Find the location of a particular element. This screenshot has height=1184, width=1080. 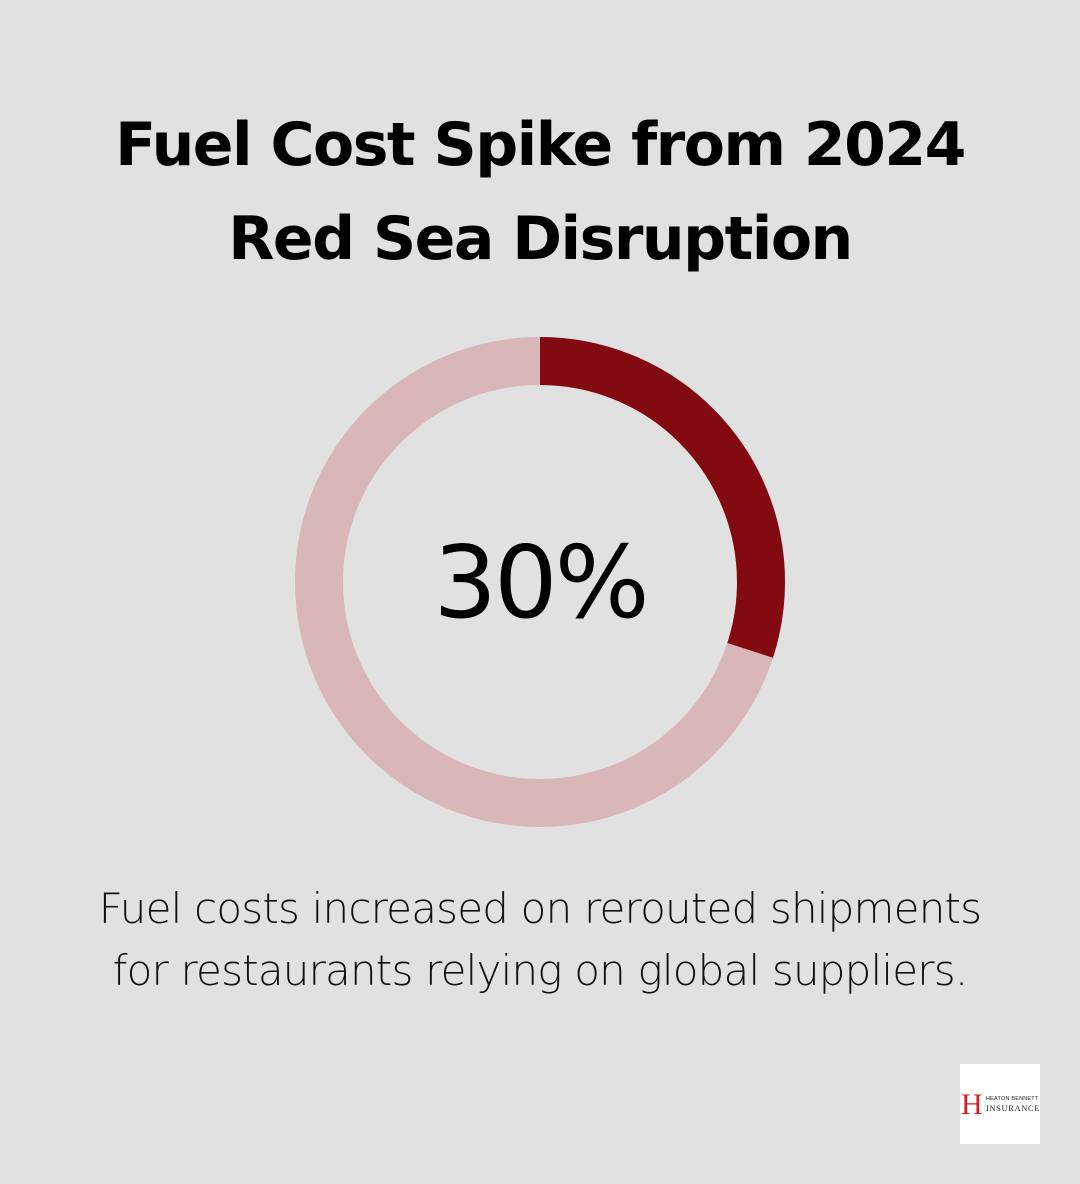

heaton-bennett-logo: H HEATON BENNETT INSURANCE is located at coordinates (1000, 1104).